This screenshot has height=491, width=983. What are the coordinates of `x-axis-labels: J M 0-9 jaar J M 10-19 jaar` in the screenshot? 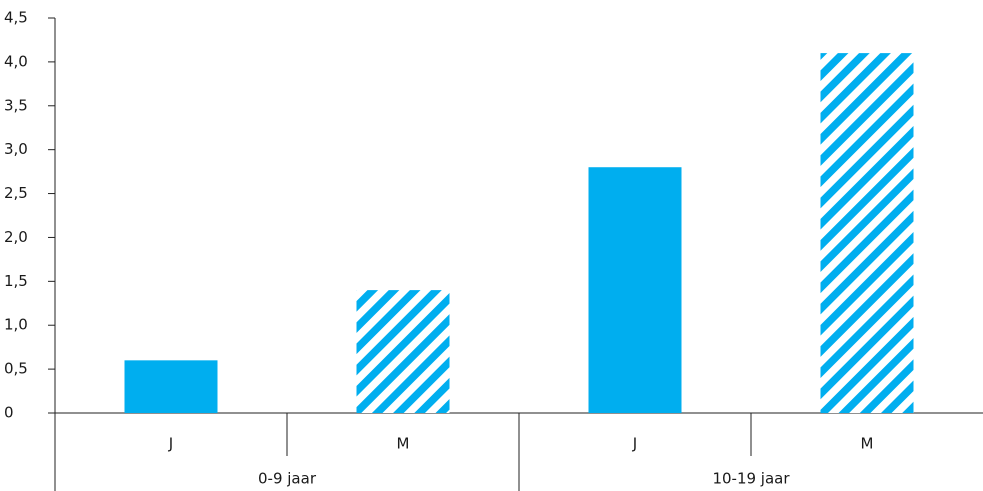 It's located at (521, 461).